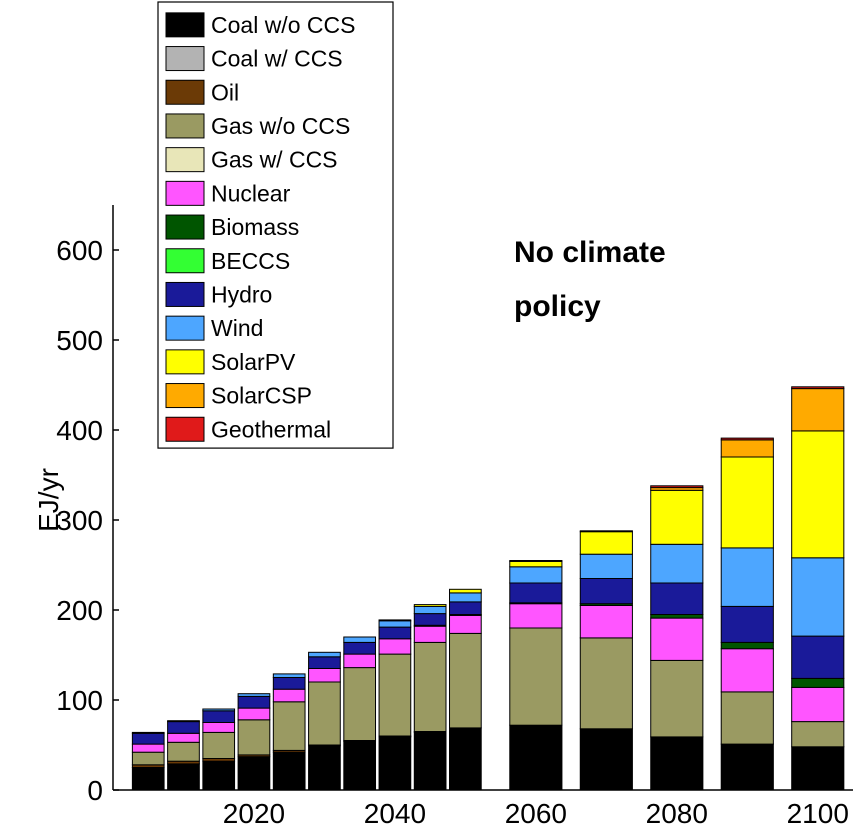 Image resolution: width=858 pixels, height=830 pixels. I want to click on y-tick-label-300: 300, so click(79, 520).